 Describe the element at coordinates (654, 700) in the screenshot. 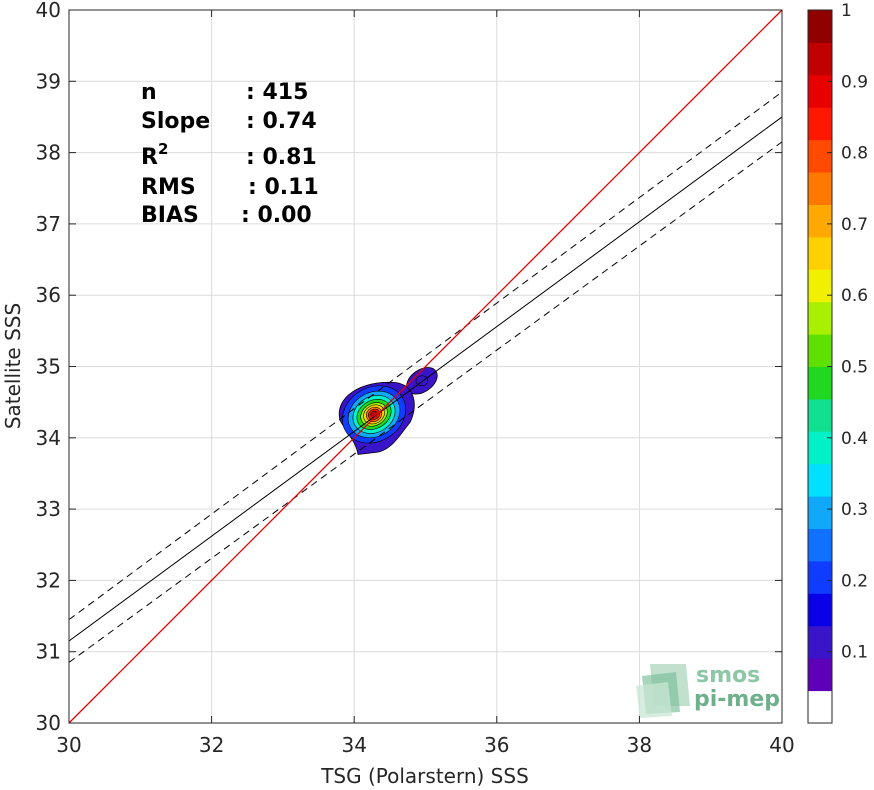

I see `logo-mark-front` at that location.